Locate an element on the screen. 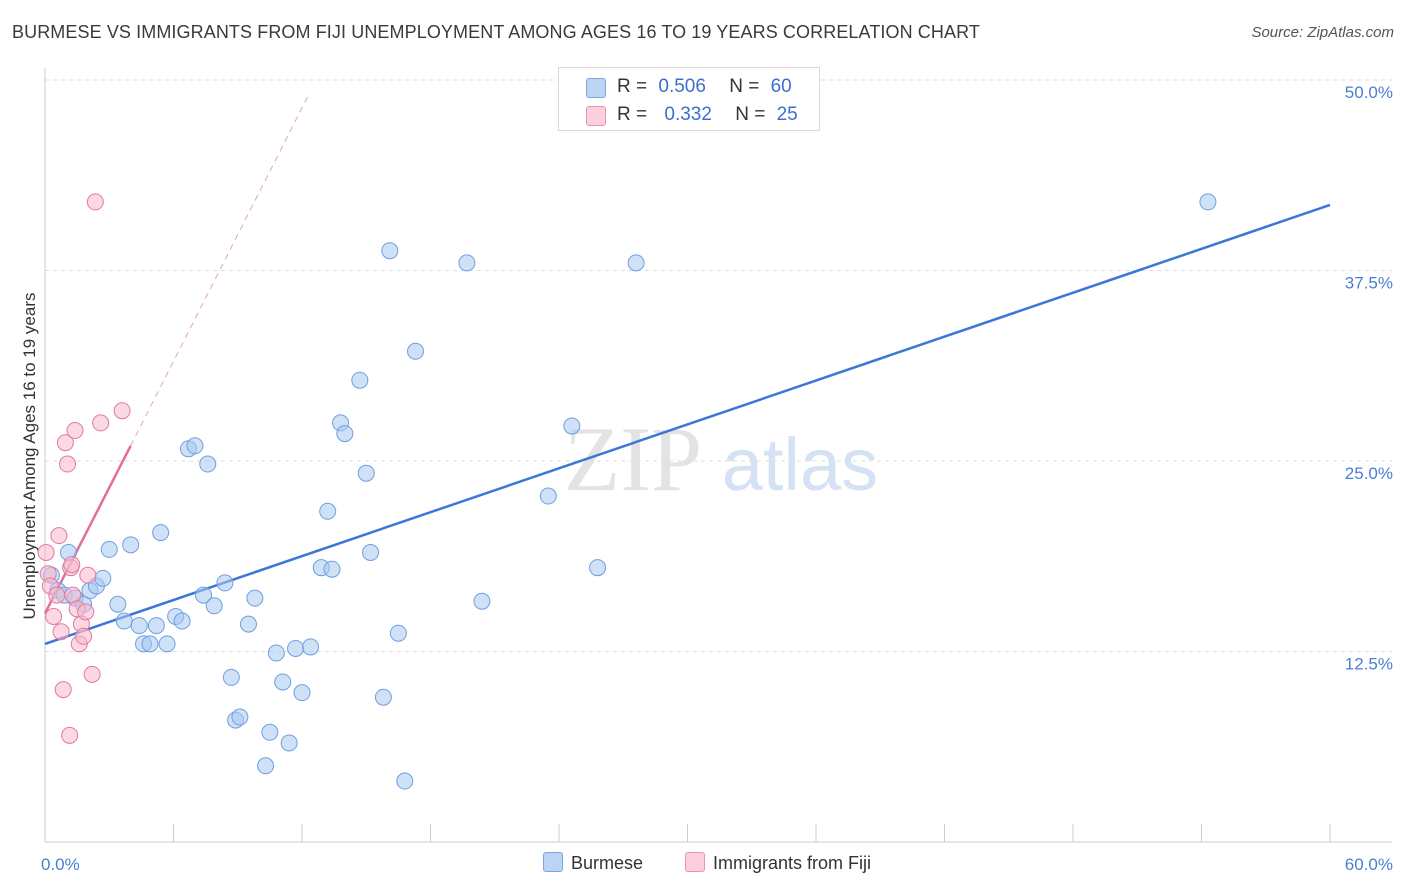  x-tick-label: 0.0% is located at coordinates (60, 864).